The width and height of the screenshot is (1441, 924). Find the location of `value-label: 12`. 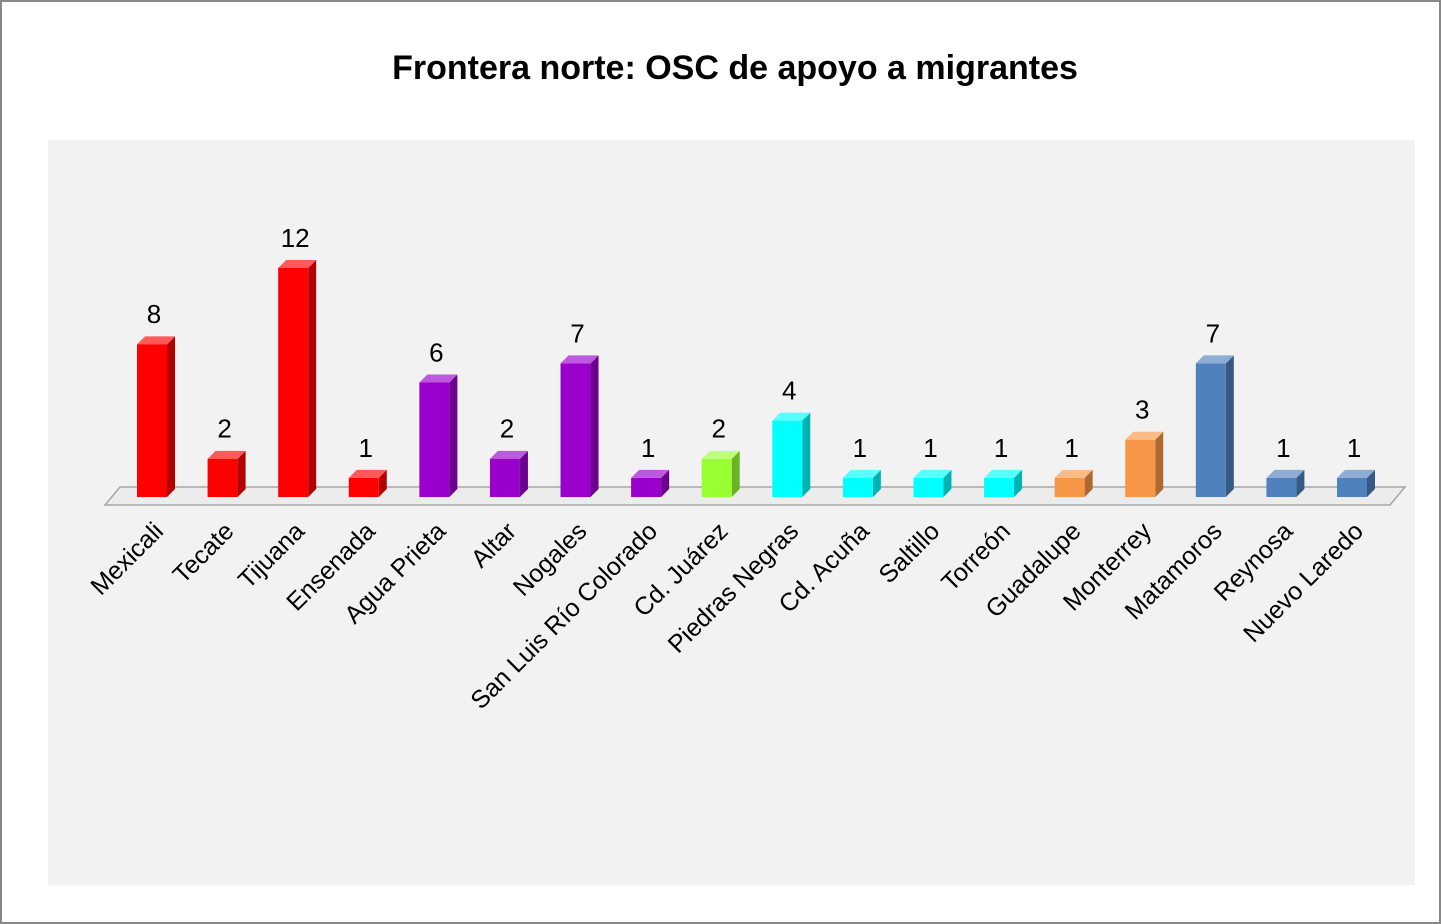

value-label: 12 is located at coordinates (295, 238).